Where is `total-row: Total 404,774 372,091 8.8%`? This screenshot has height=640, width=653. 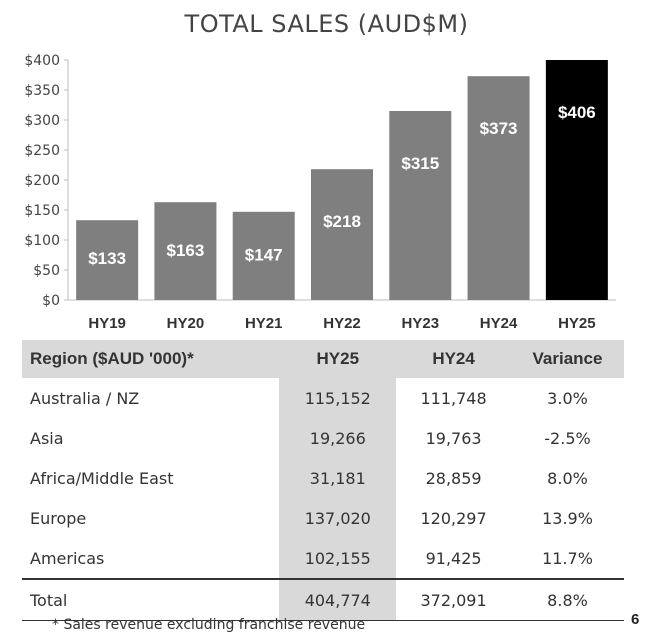 total-row: Total 404,774 372,091 8.8% is located at coordinates (323, 599).